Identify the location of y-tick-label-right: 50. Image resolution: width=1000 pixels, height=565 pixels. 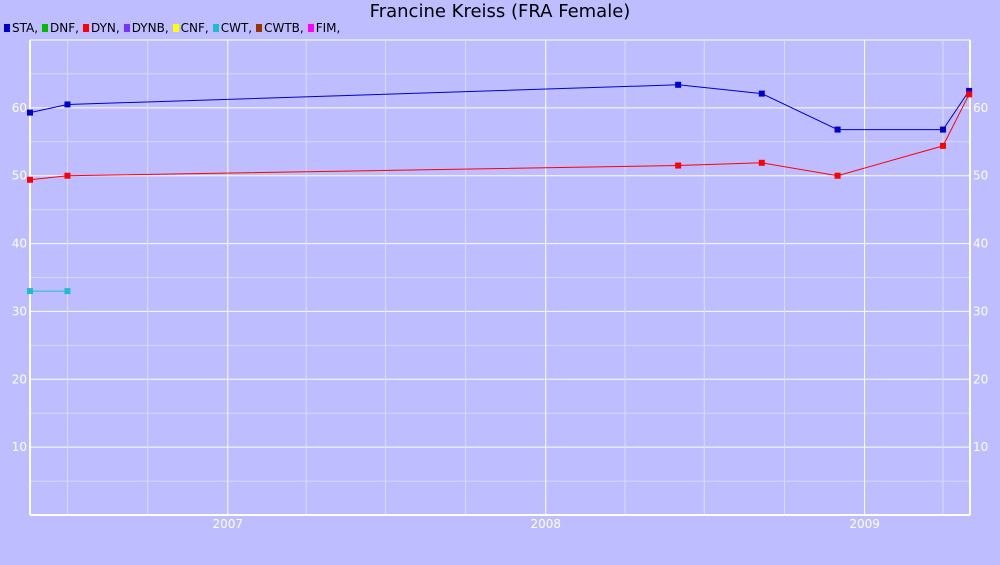
(980, 176).